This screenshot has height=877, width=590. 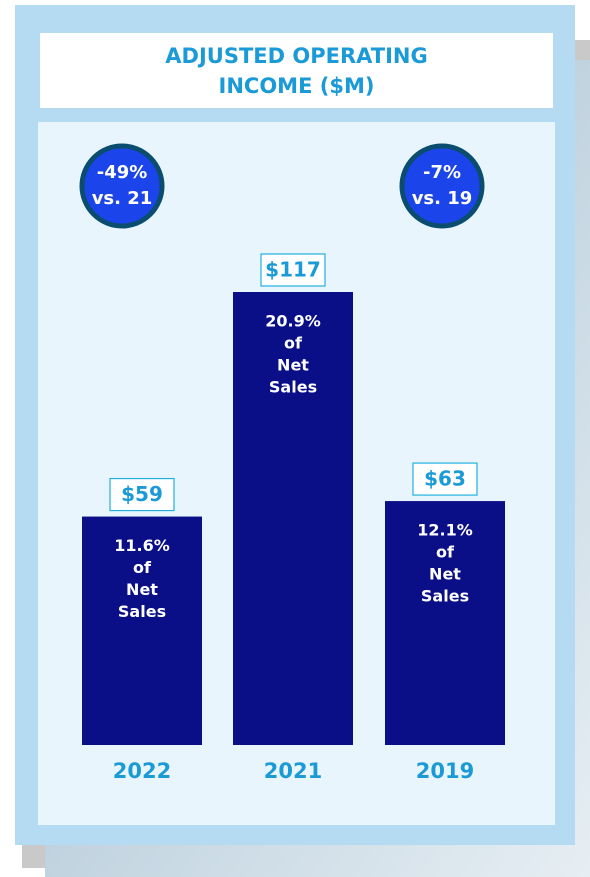 I want to click on bar-note: 11.6%, so click(x=142, y=545).